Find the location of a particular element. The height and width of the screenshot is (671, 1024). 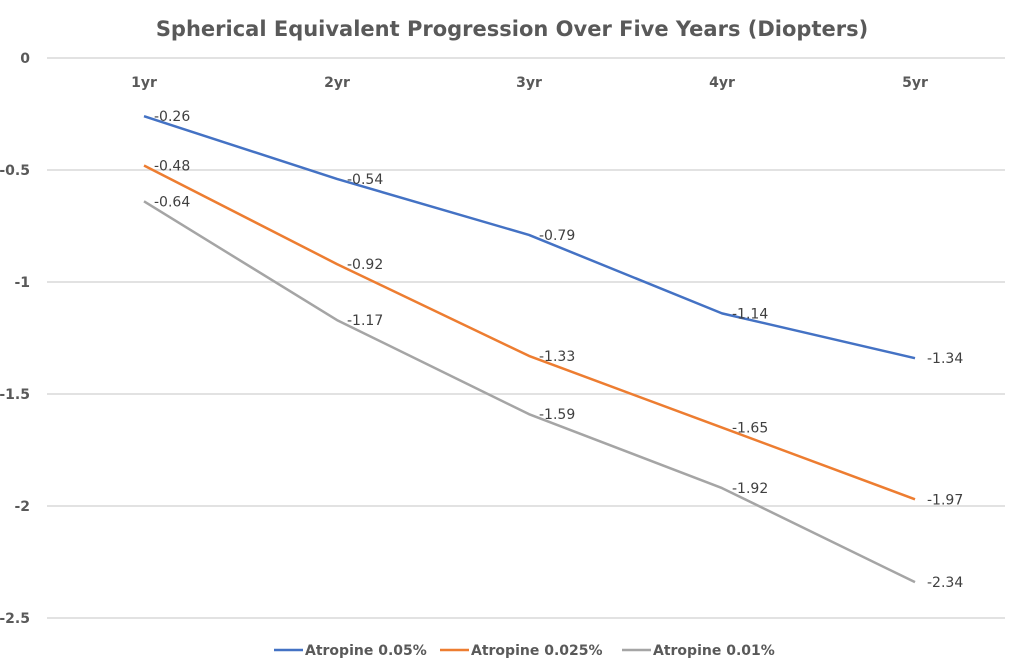

legend-label: Atropine 0.05% is located at coordinates (366, 651).